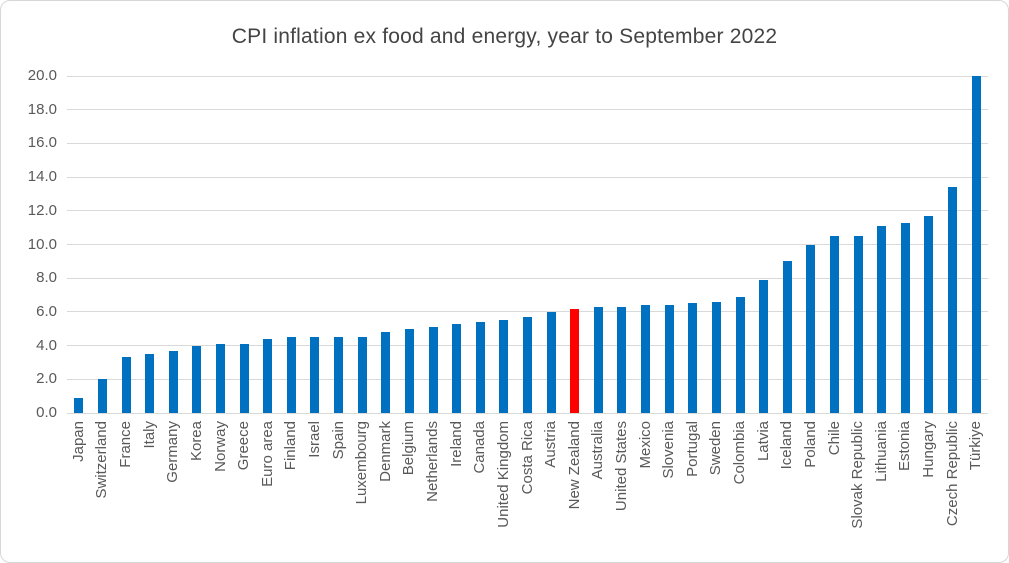 This screenshot has width=1009, height=563. What do you see at coordinates (621, 466) in the screenshot?
I see `x-tick-label: United States` at bounding box center [621, 466].